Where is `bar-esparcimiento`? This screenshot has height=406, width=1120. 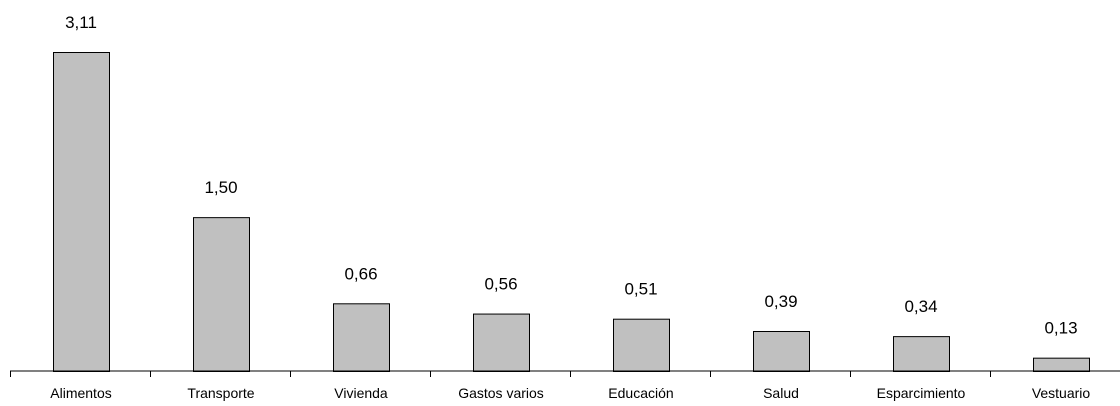
bar-esparcimiento is located at coordinates (921, 354).